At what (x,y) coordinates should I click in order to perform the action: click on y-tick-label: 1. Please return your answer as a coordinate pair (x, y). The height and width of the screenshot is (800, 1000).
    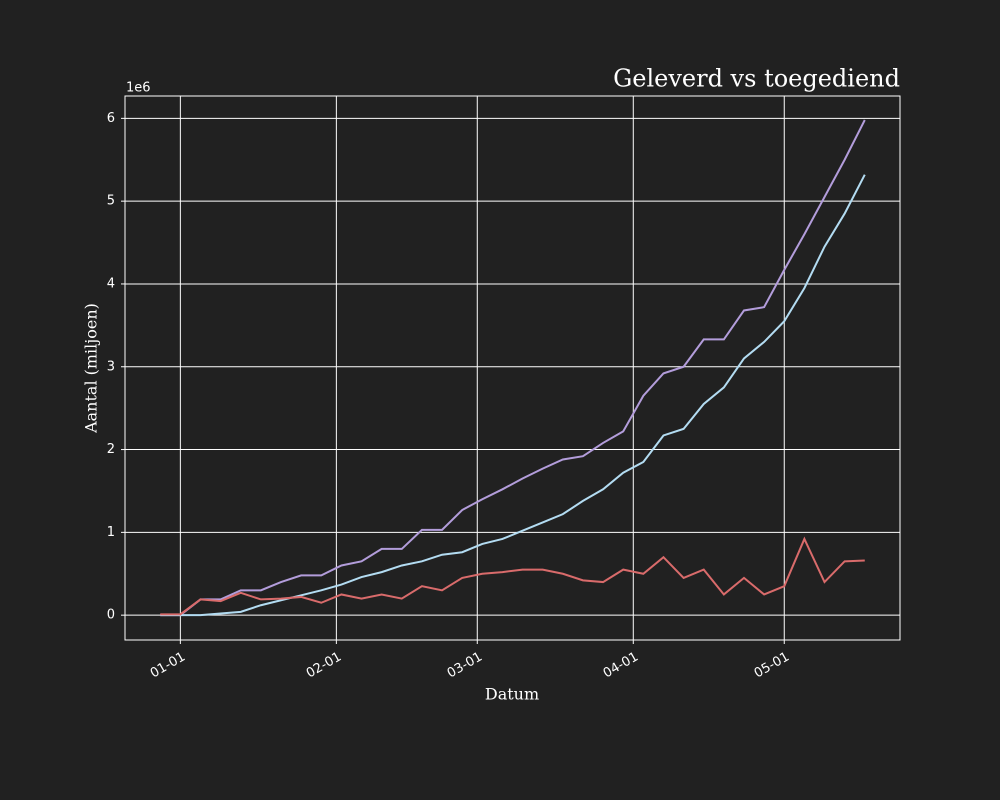
    Looking at the image, I should click on (111, 532).